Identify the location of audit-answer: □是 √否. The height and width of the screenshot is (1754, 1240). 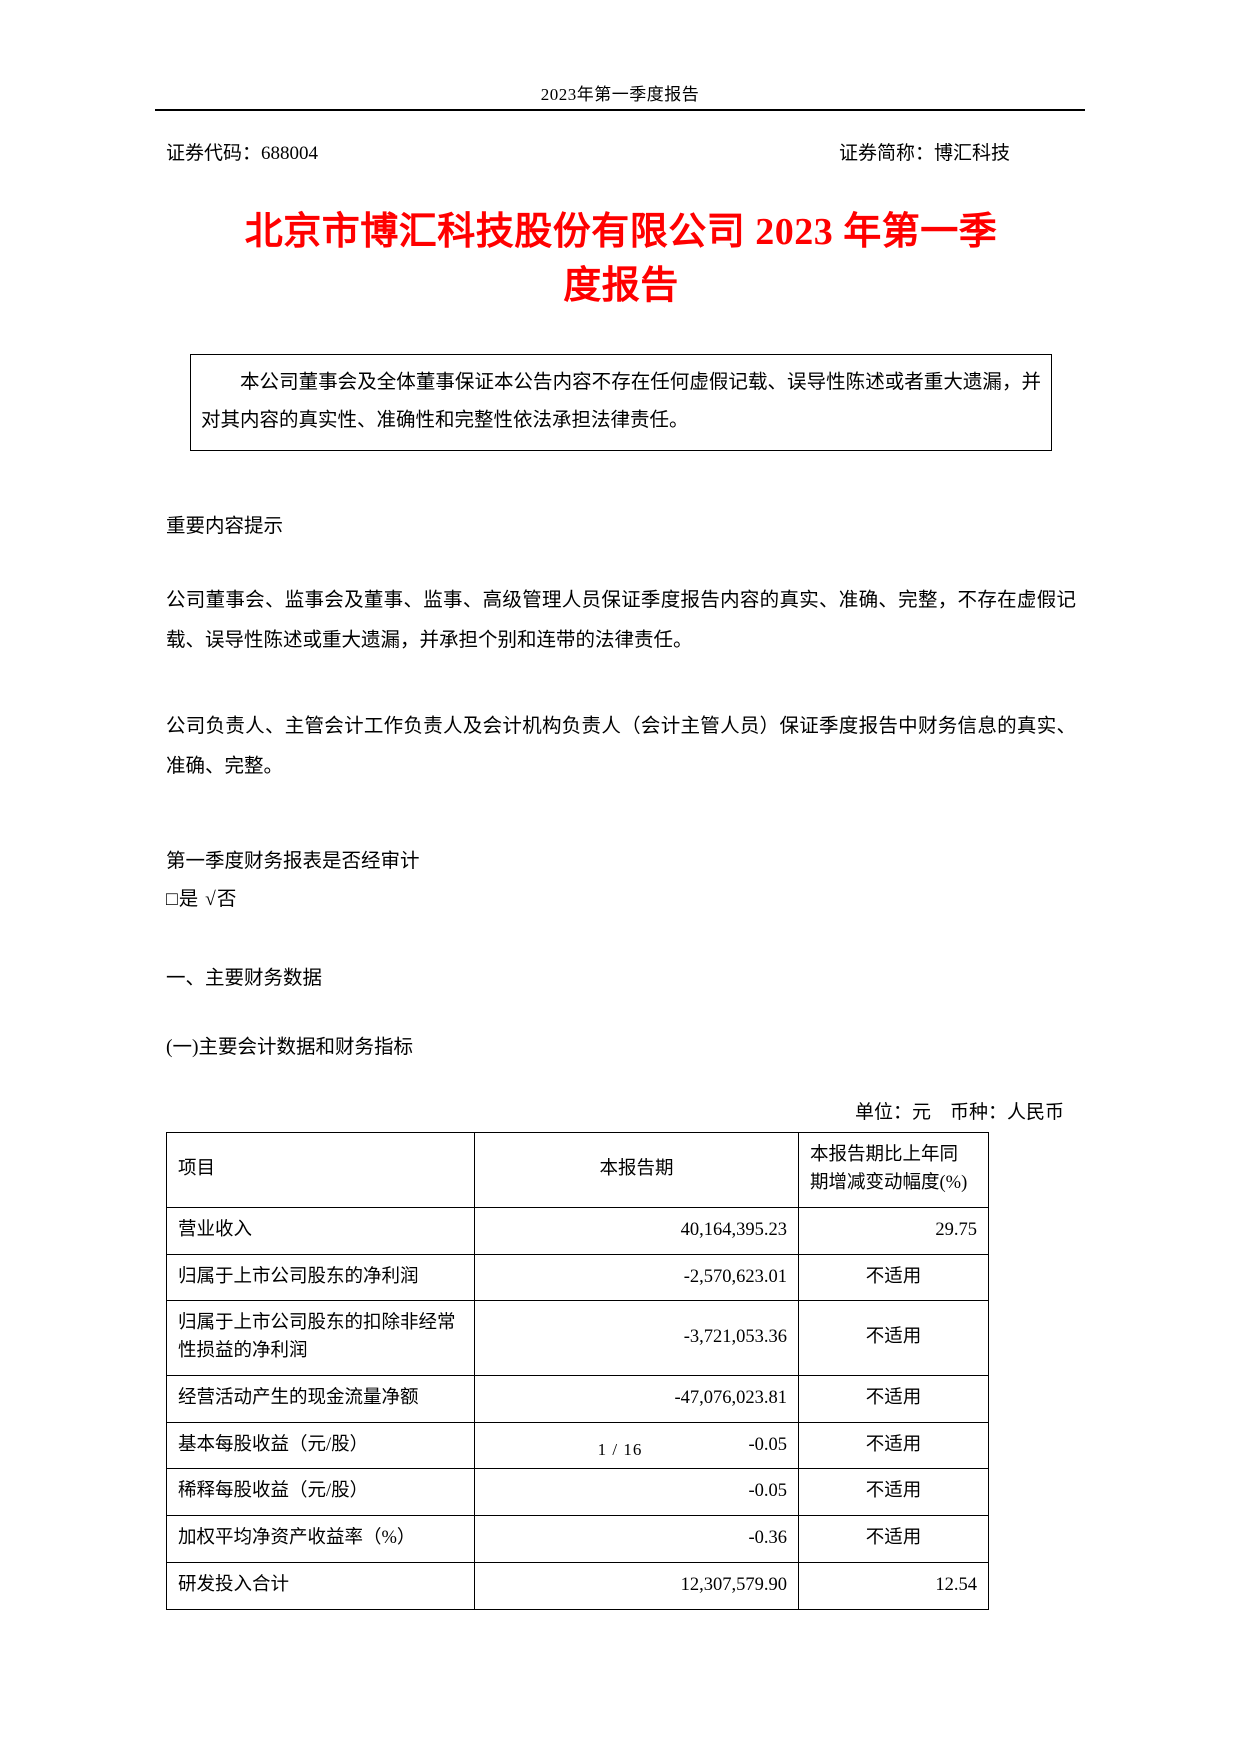
(202, 899).